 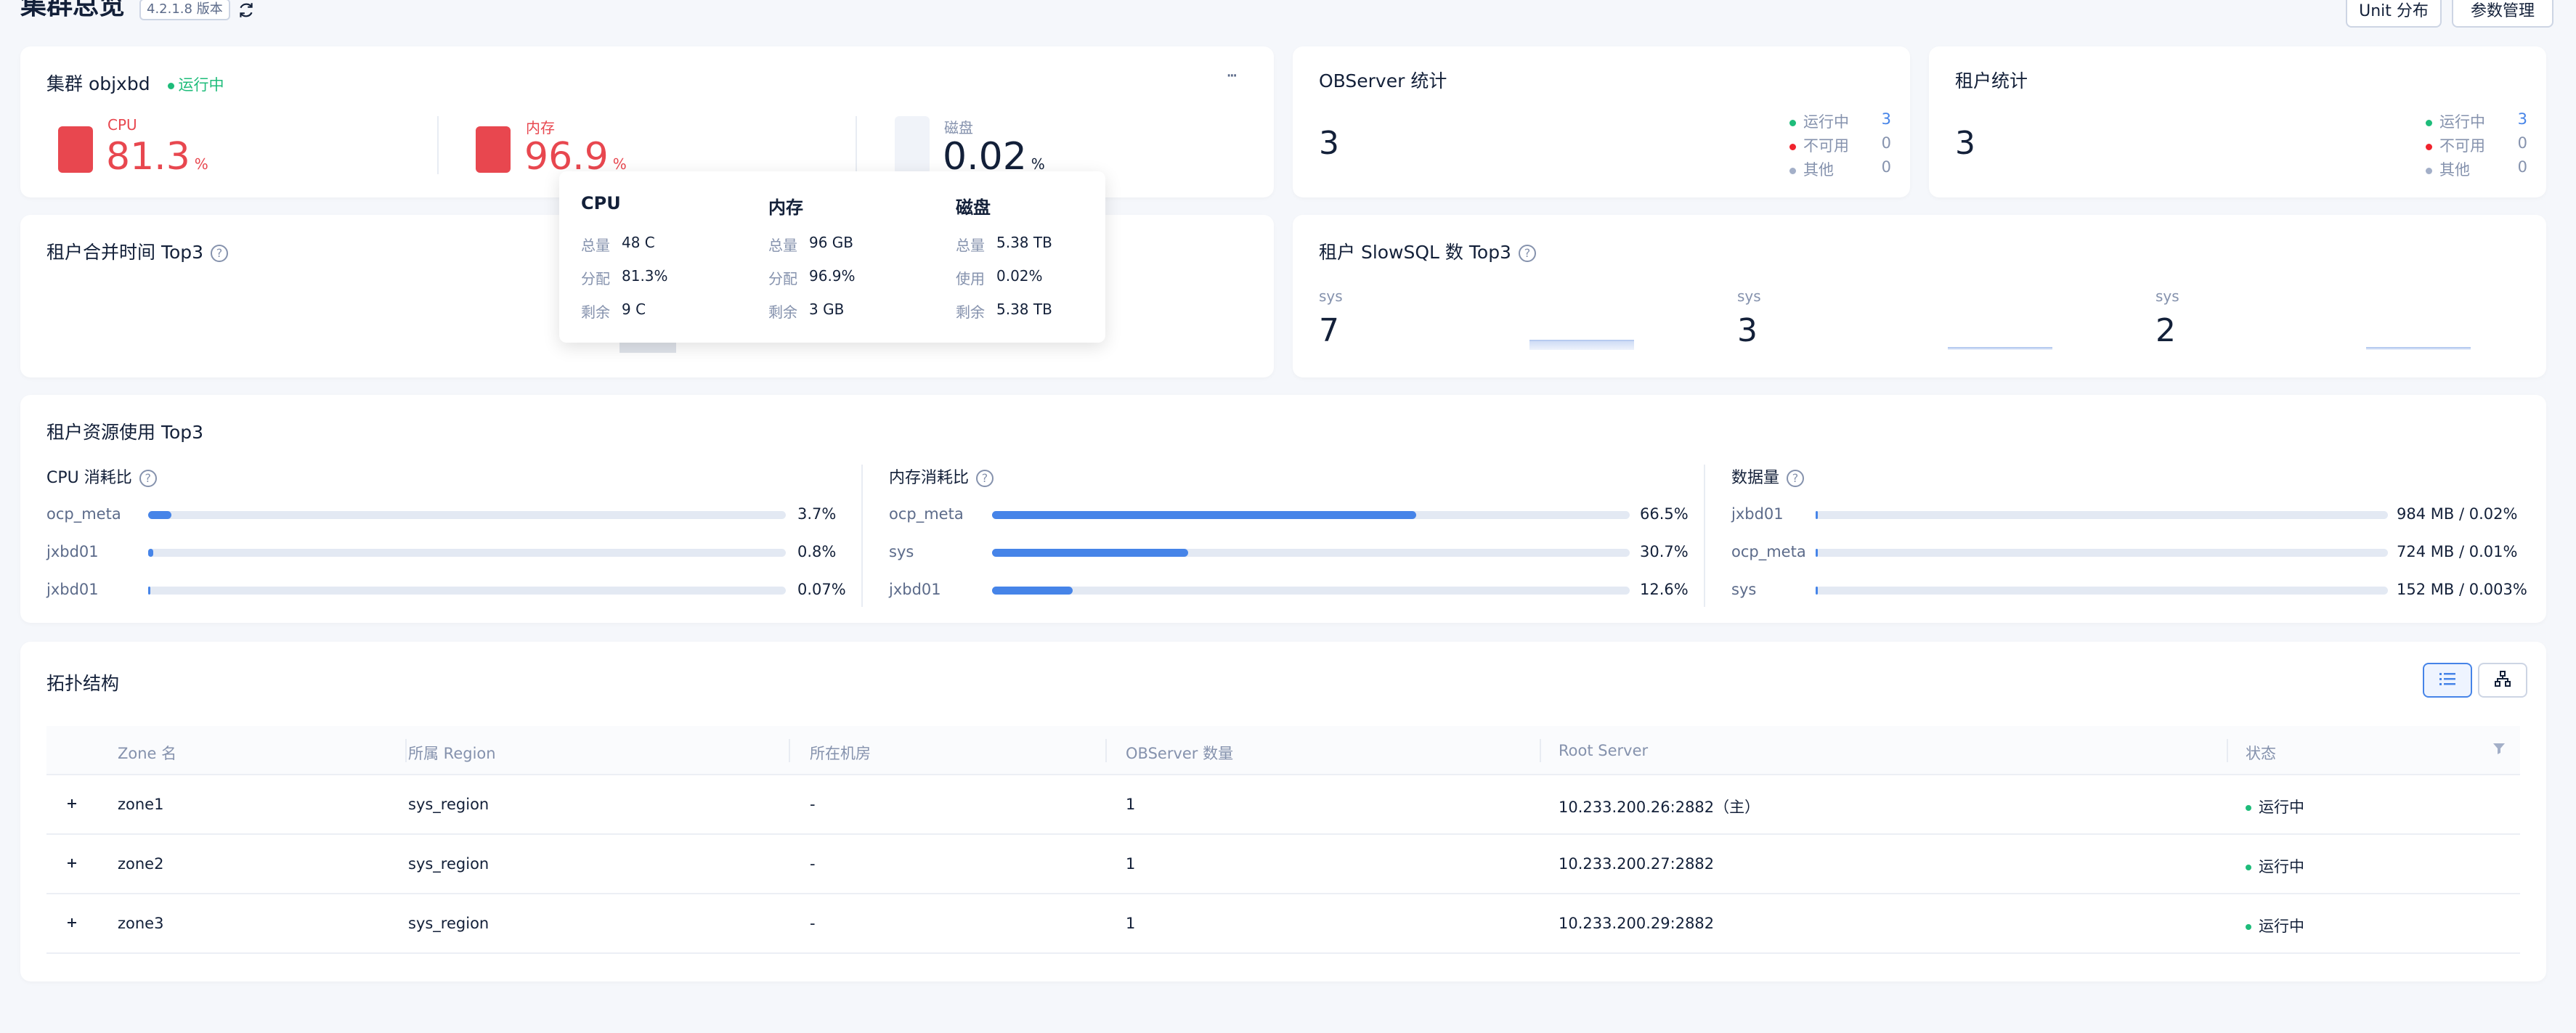 What do you see at coordinates (2344, 327) in the screenshot?
I see `slowsql-item: sys 2` at bounding box center [2344, 327].